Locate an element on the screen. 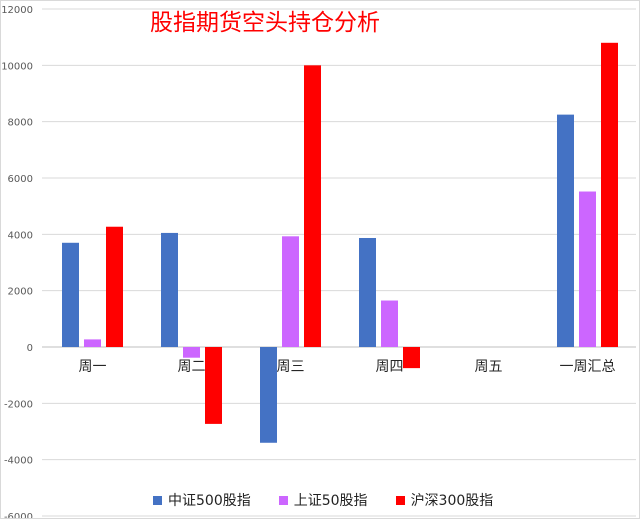 The height and width of the screenshot is (519, 640). chart-title: 股指期货空头持仓分析 is located at coordinates (265, 23).